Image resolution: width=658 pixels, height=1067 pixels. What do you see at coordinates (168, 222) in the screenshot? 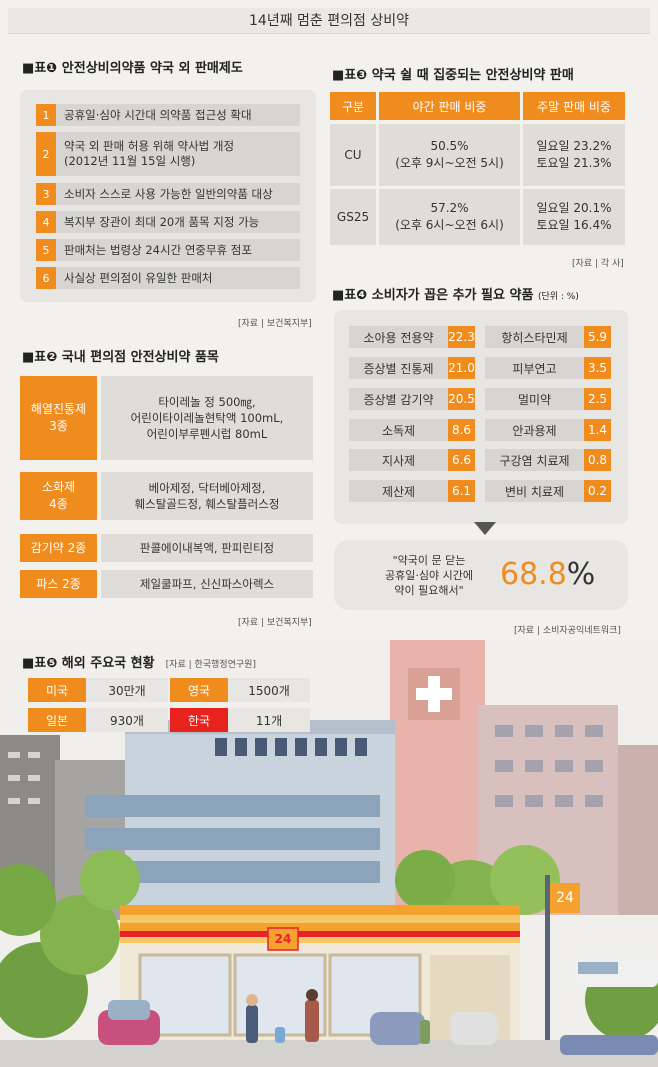
I see `table1-item: 4 복지부 장관이 최대 20개 품목 지정 가능` at bounding box center [168, 222].